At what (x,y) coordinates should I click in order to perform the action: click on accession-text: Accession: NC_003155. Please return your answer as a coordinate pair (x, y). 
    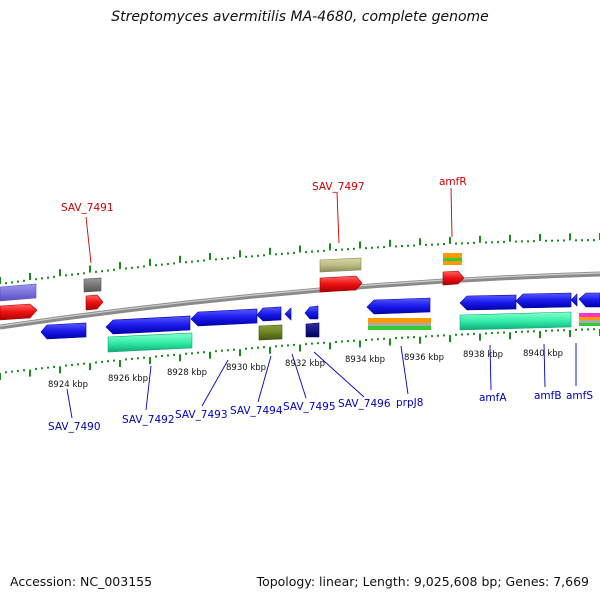
    Looking at the image, I should click on (81, 581).